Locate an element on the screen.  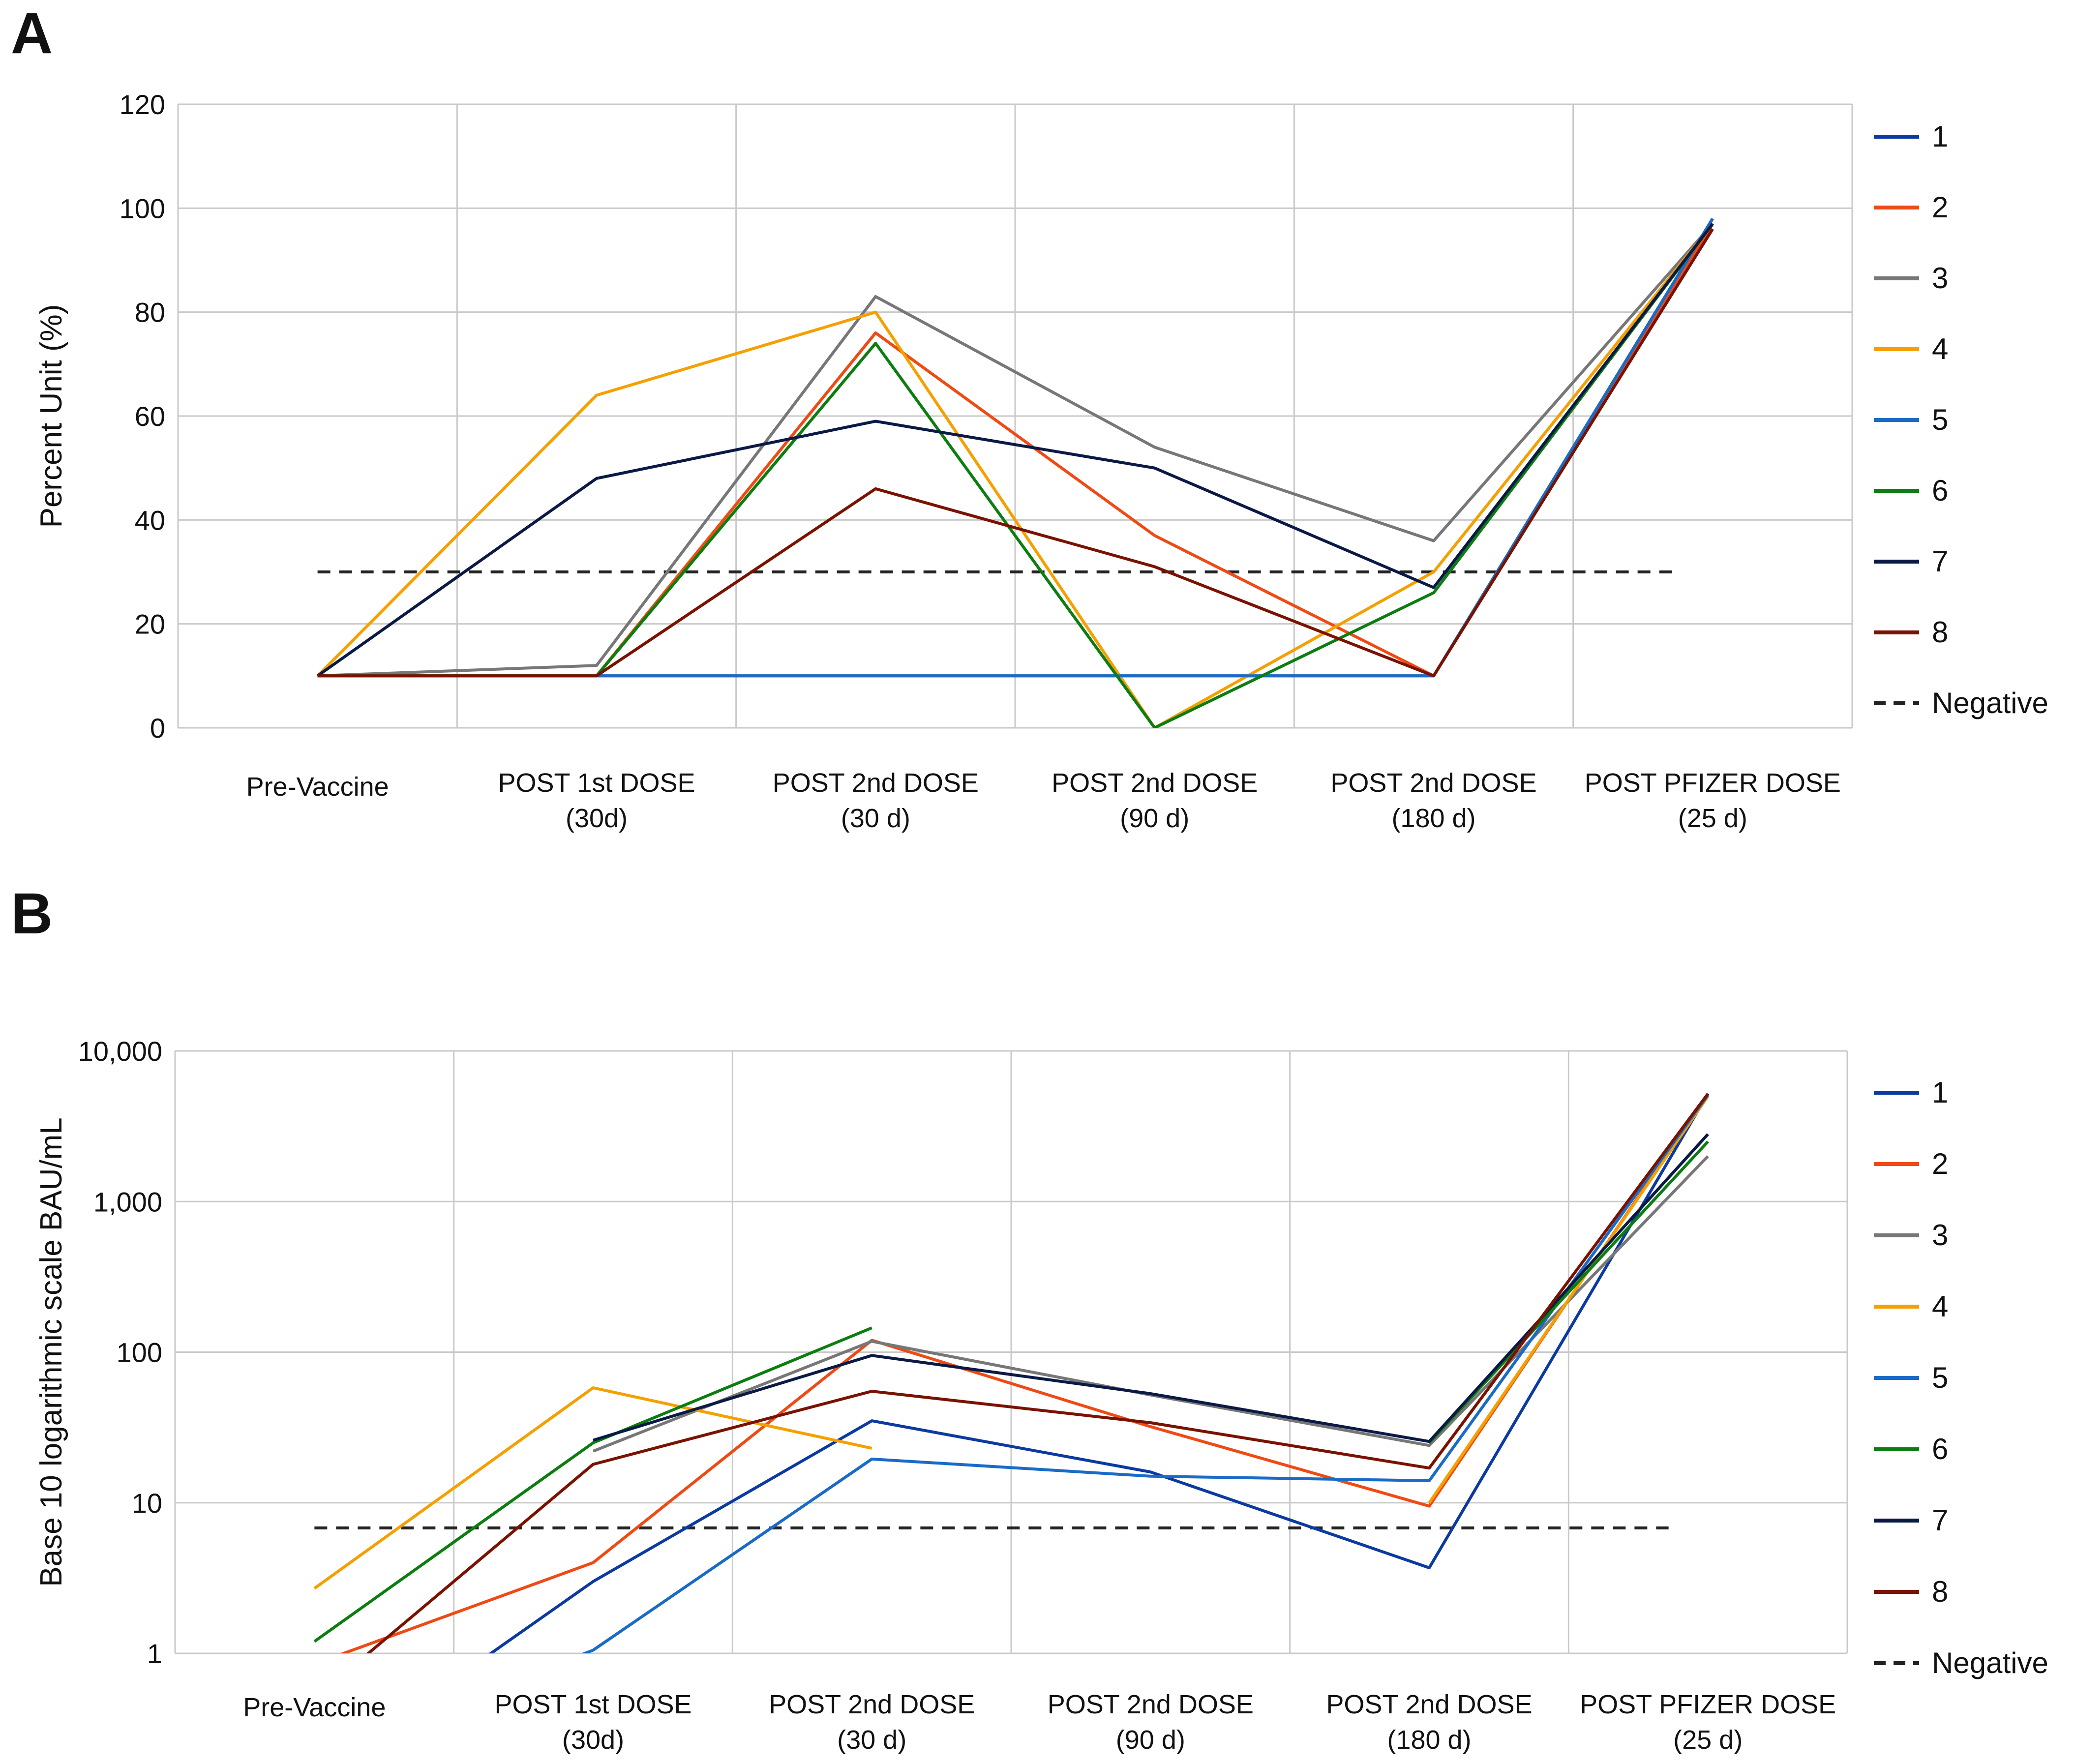
chart-b-legend-label-4: 4 is located at coordinates (1940, 1306).